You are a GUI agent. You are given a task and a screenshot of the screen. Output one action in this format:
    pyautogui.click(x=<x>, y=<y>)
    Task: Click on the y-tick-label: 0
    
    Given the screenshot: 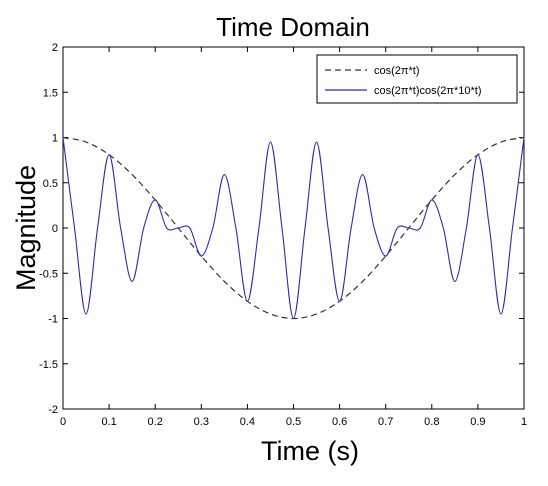 What is the action you would take?
    pyautogui.click(x=55, y=229)
    